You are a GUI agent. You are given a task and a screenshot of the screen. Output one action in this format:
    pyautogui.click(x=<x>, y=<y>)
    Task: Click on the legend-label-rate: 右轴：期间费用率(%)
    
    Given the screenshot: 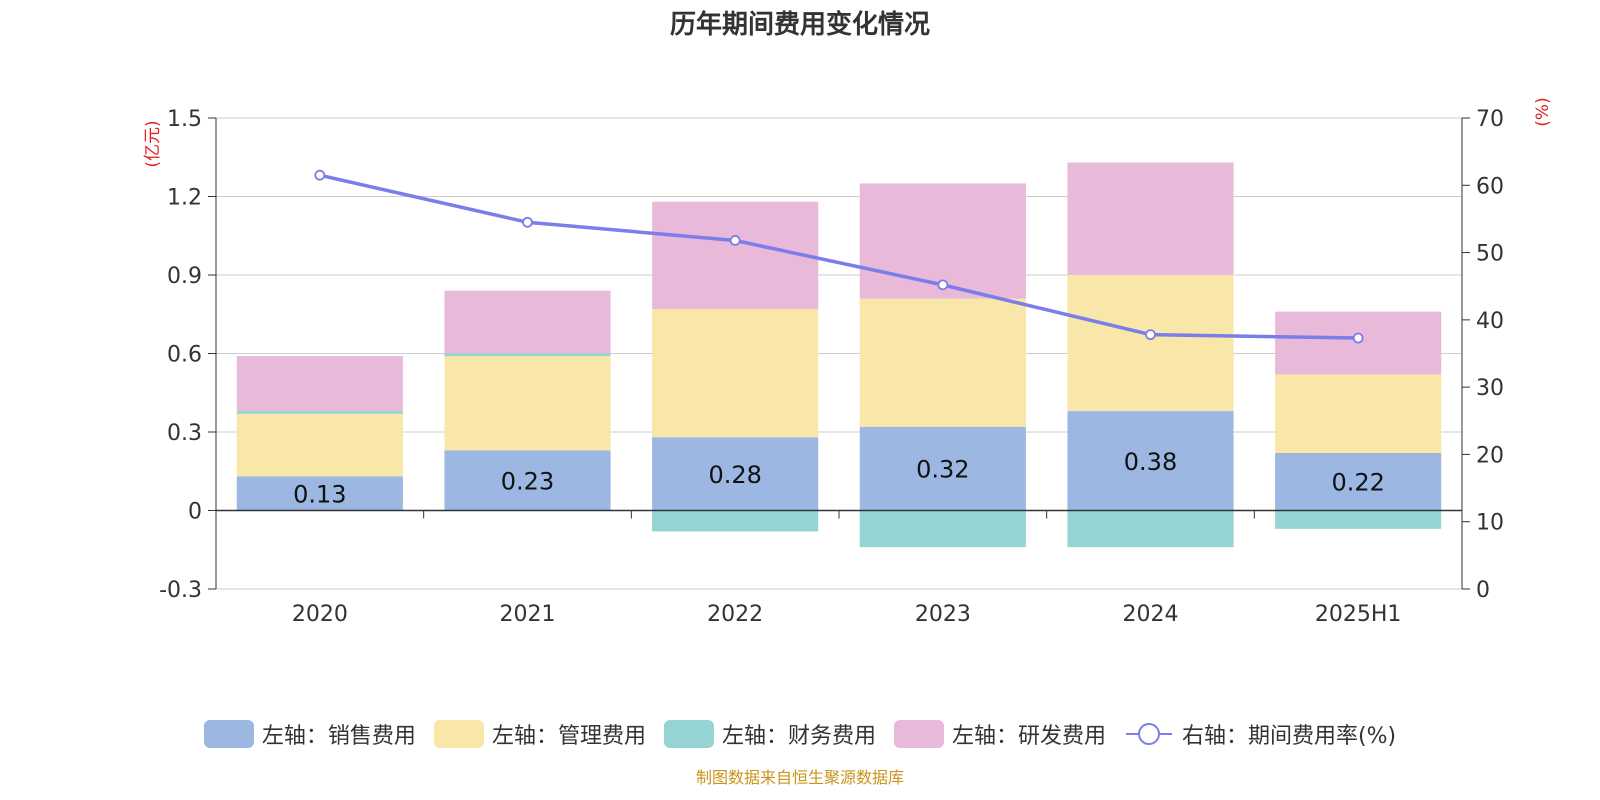 What is the action you would take?
    pyautogui.click(x=1289, y=736)
    